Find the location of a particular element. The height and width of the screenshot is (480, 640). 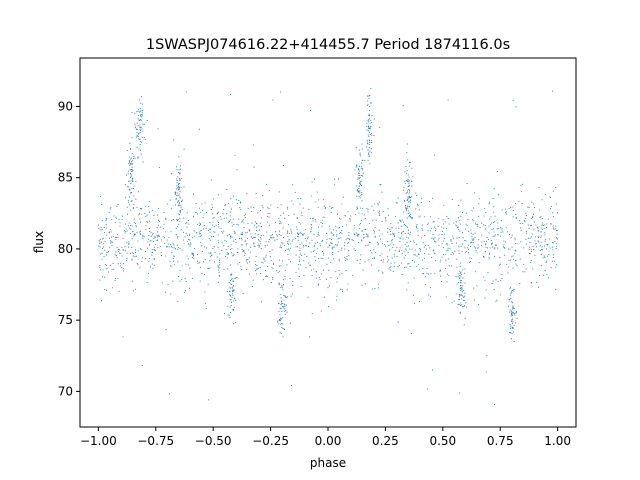

x-tick-label: 0.75 is located at coordinates (500, 441).